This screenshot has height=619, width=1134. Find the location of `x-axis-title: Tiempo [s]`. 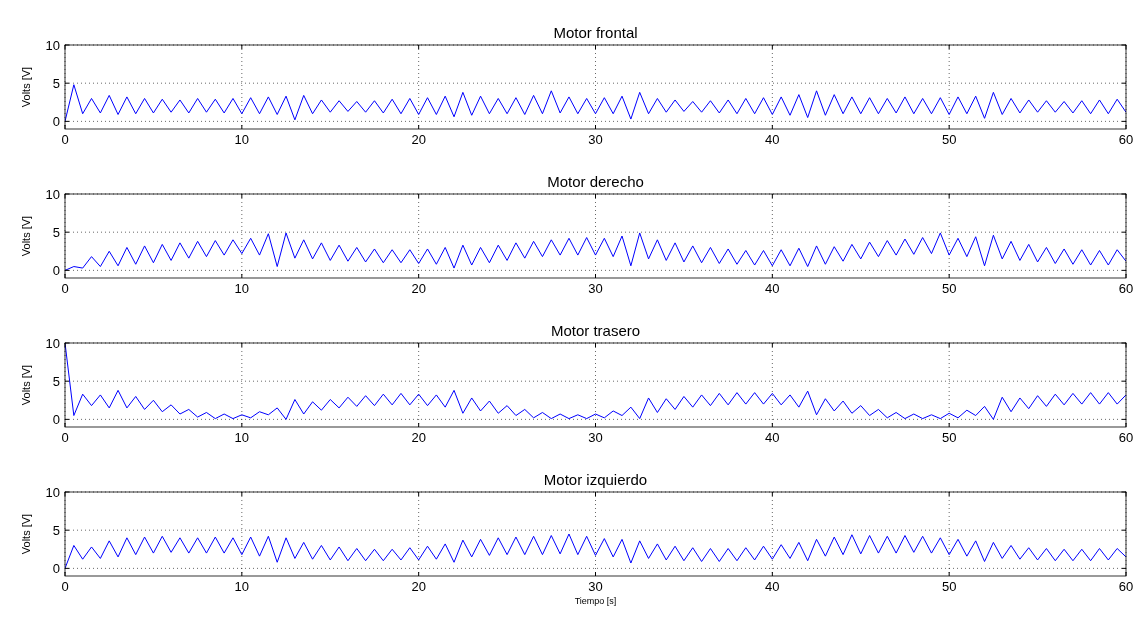

x-axis-title: Tiempo [s] is located at coordinates (595, 601).